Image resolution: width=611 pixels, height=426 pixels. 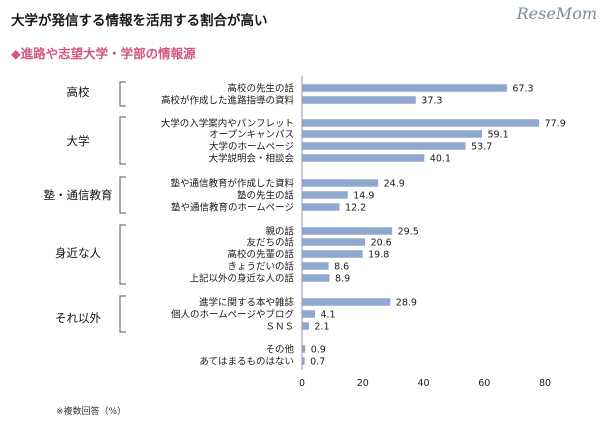 I want to click on group-label: 高校, so click(x=78, y=92).